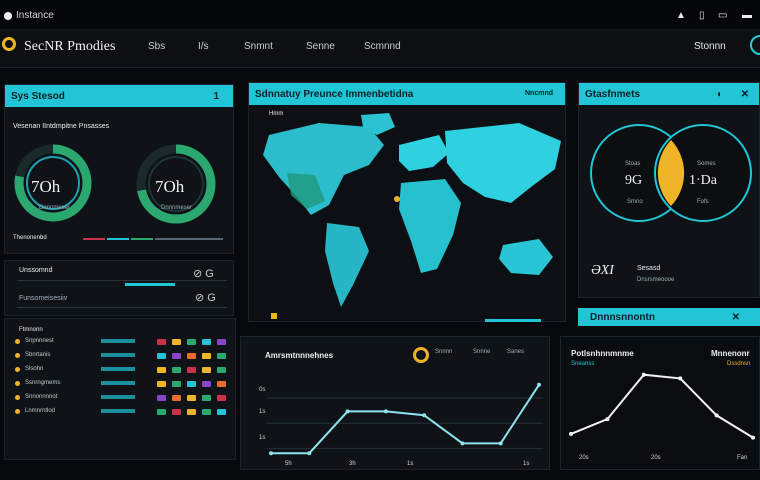  Describe the element at coordinates (681, 15) in the screenshot. I see `person-icon: ▲` at that location.